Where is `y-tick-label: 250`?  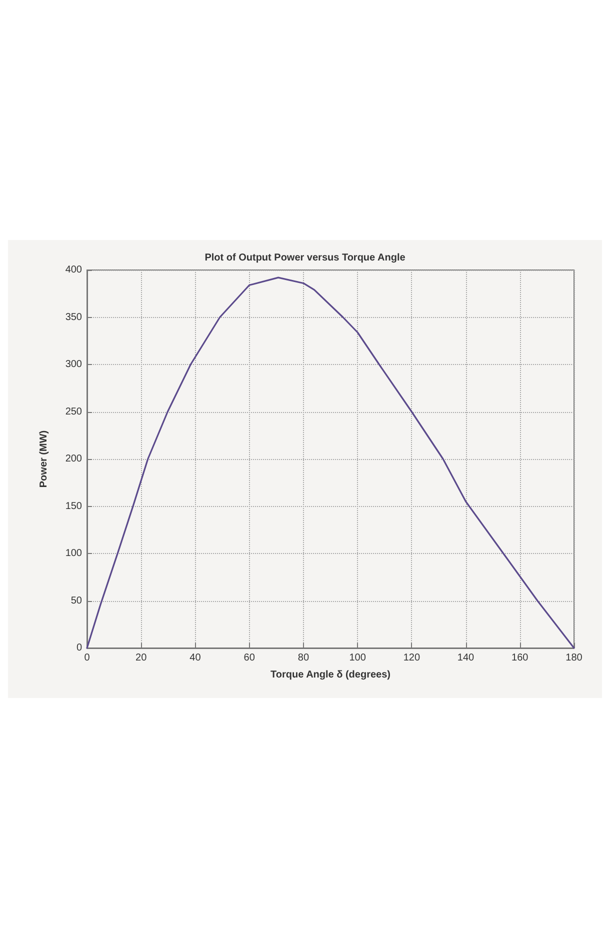
y-tick-label: 250 is located at coordinates (73, 411).